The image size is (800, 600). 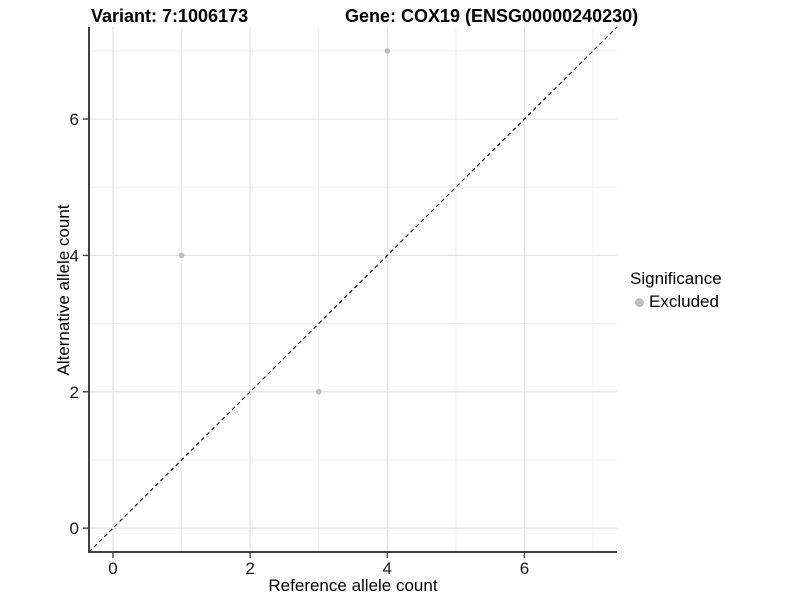 What do you see at coordinates (170, 16) in the screenshot?
I see `plot-title-variant: Variant: 7:1006173` at bounding box center [170, 16].